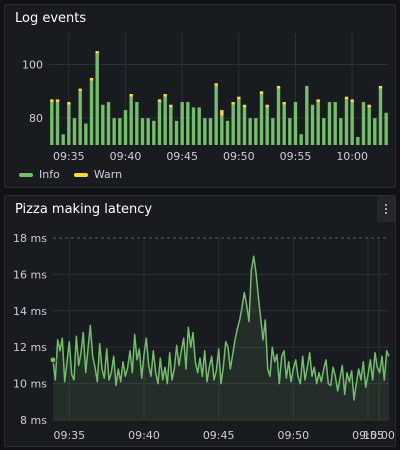 The height and width of the screenshot is (450, 400). Describe the element at coordinates (36, 118) in the screenshot. I see `y-tick-label: 80` at that location.